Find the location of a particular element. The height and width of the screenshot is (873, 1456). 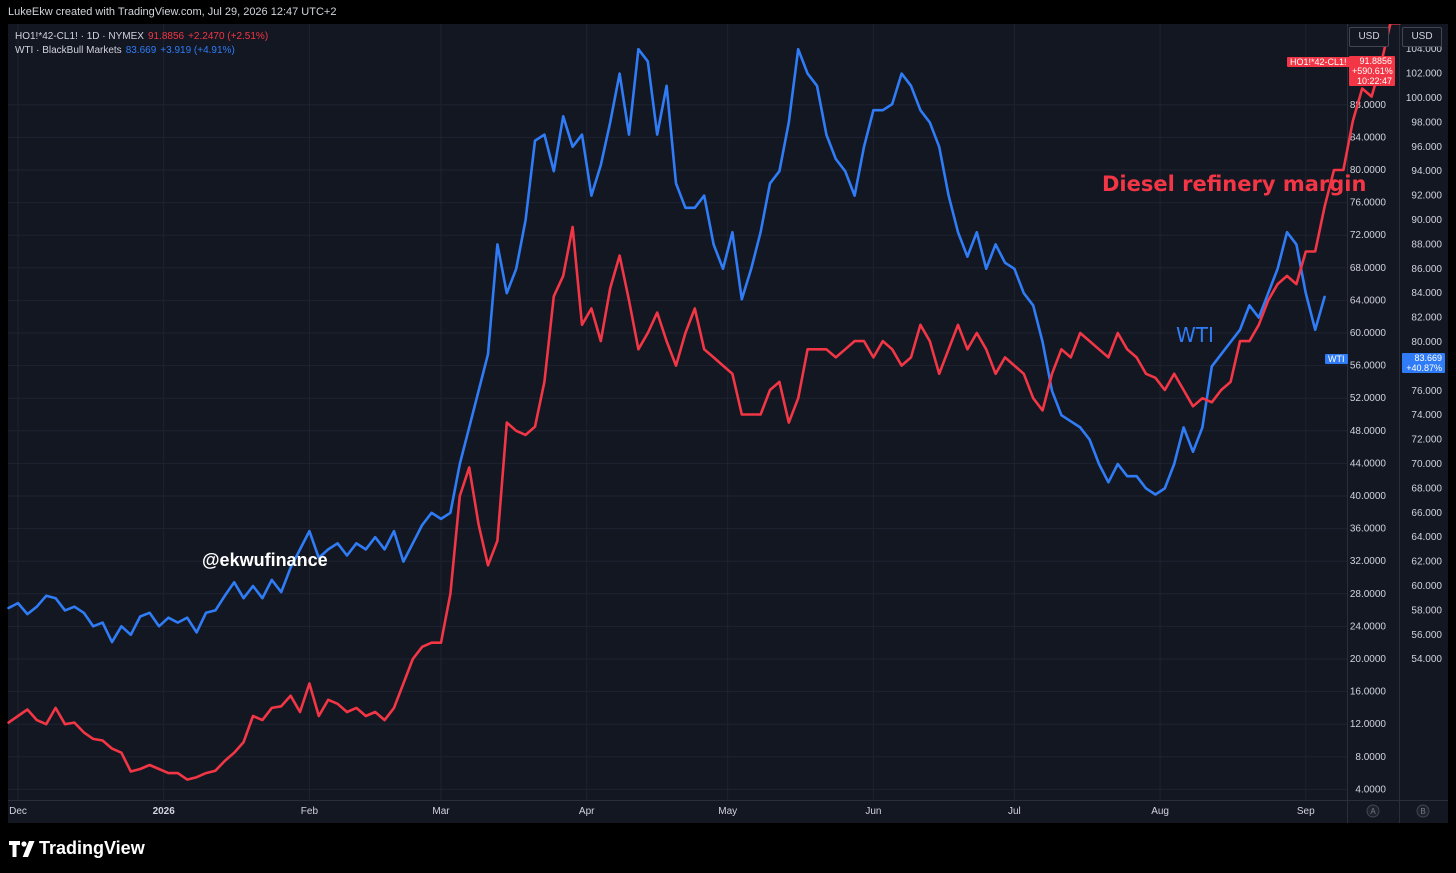

price-tag-value: 83.669 is located at coordinates (1428, 358).